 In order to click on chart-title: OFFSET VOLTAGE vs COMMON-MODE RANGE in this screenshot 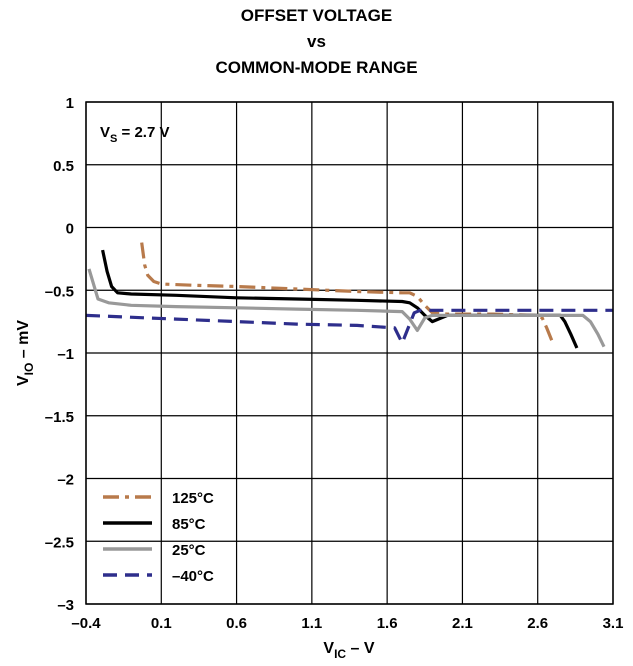, I will do `click(316, 42)`.